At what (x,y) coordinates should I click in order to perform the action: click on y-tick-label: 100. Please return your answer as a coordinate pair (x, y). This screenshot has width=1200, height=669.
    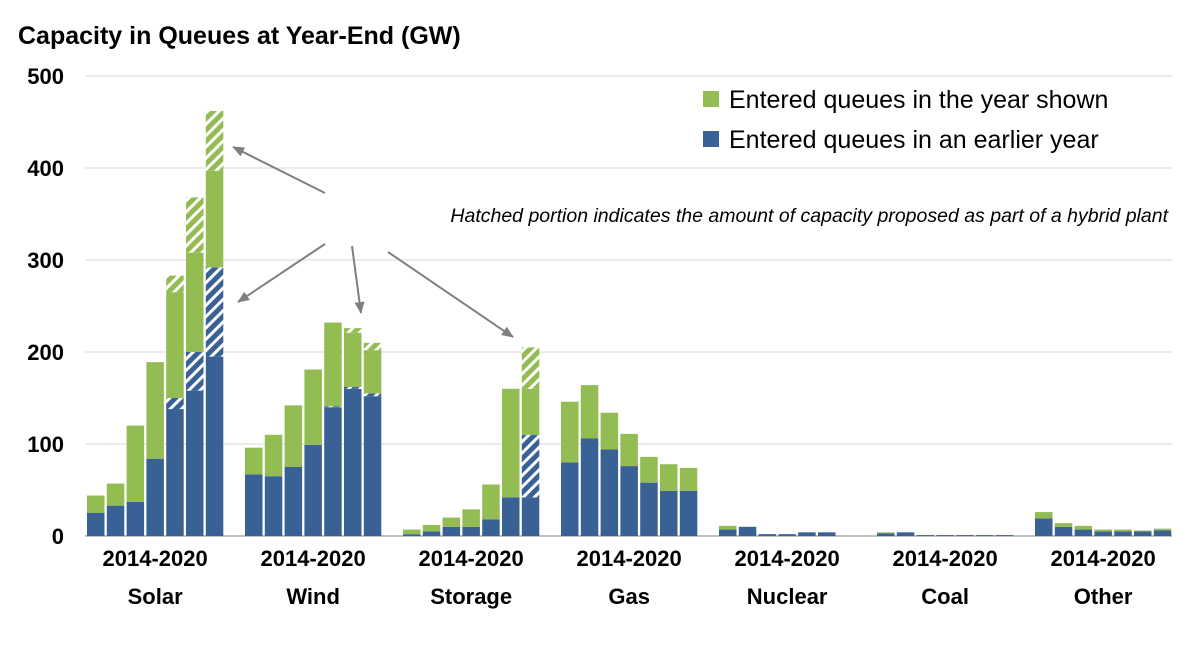
    Looking at the image, I should click on (45, 444).